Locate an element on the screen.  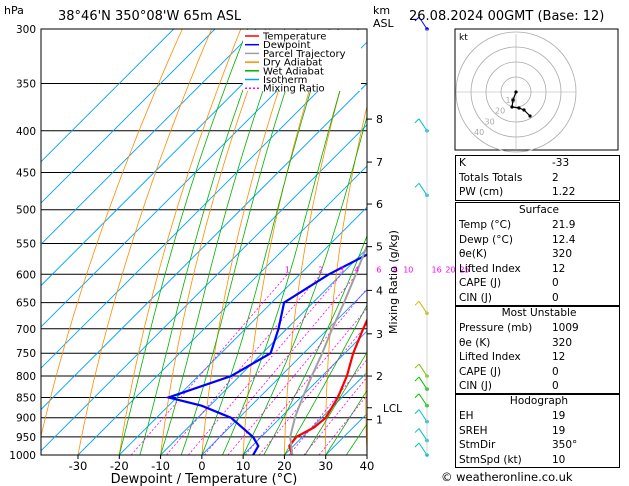
km-tick-label: 1 is located at coordinates (379, 420).